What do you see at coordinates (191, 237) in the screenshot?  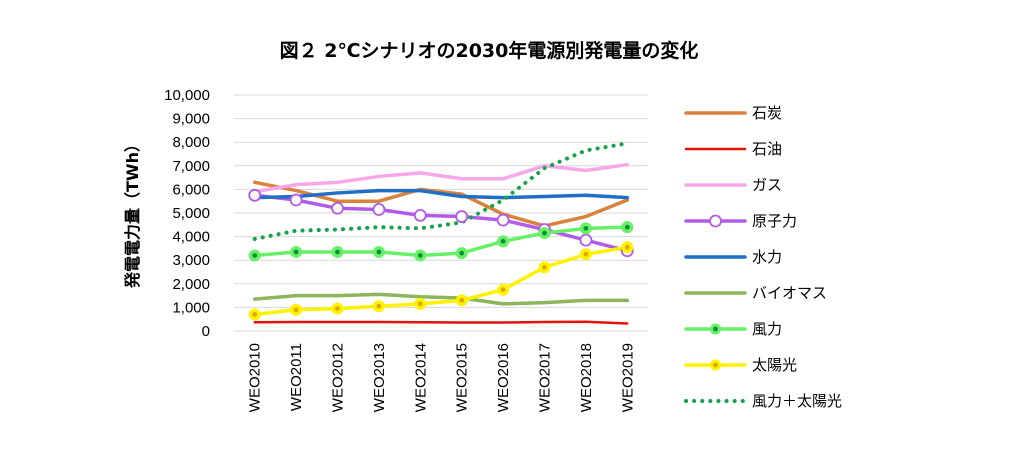 I see `y-tick-label: 4,000` at bounding box center [191, 237].